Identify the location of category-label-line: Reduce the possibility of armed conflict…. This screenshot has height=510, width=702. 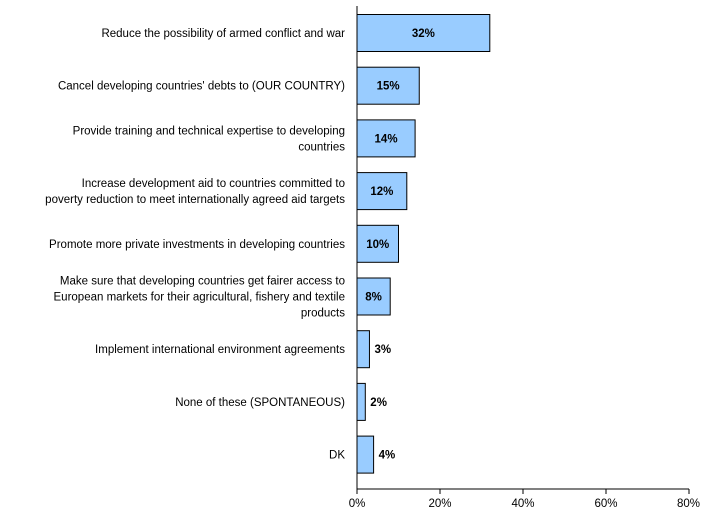
(223, 34).